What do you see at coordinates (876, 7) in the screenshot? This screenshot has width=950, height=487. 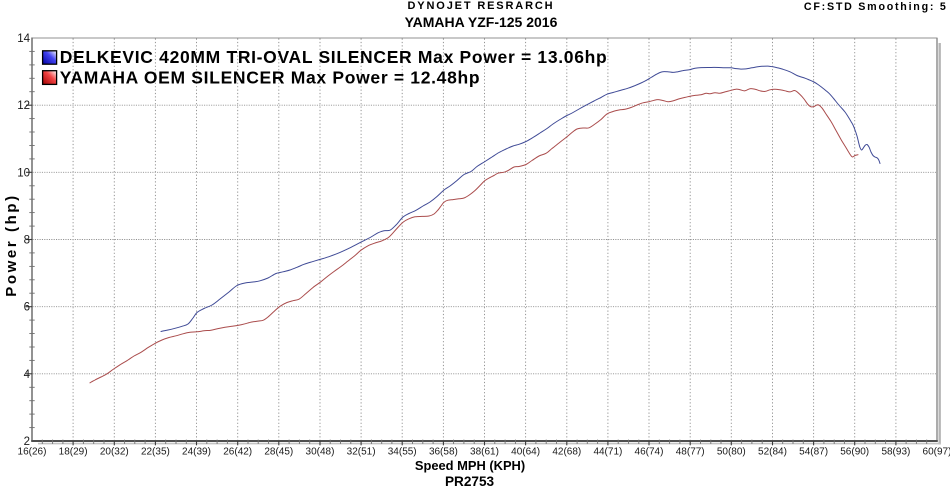 I see `svg-text: CF:STD Smoothing: 5` at bounding box center [876, 7].